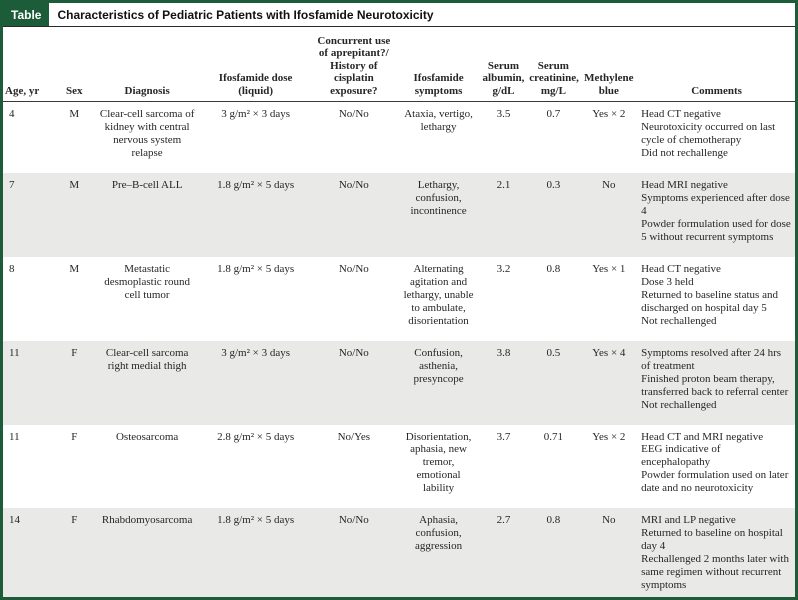 The image size is (798, 600). Describe the element at coordinates (681, 456) in the screenshot. I see `comment-line: EEG indicative of encephalopathy` at that location.